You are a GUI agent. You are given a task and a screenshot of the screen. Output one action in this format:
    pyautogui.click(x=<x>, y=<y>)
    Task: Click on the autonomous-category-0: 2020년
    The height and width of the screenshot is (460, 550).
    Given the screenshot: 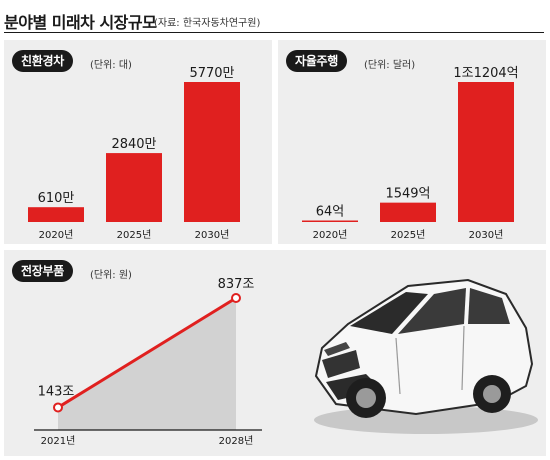 What is the action you would take?
    pyautogui.click(x=330, y=235)
    